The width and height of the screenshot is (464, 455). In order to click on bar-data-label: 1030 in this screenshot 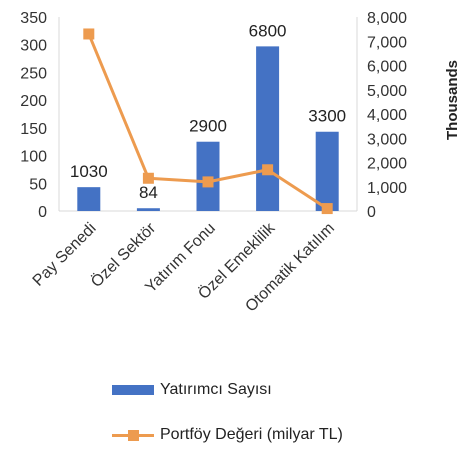, I will do `click(89, 171)`.